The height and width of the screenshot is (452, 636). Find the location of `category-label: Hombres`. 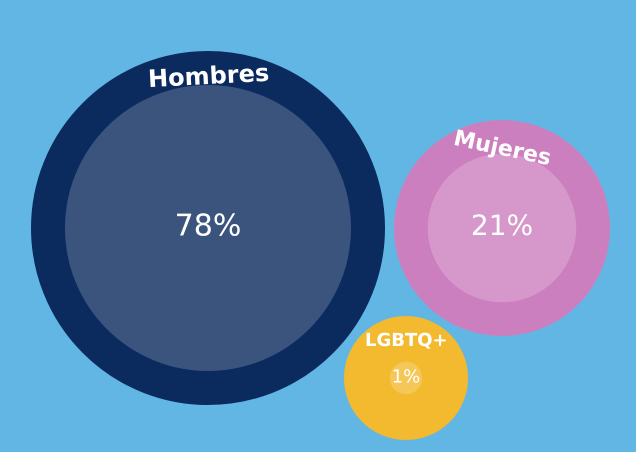

category-label: Hombres is located at coordinates (208, 76).